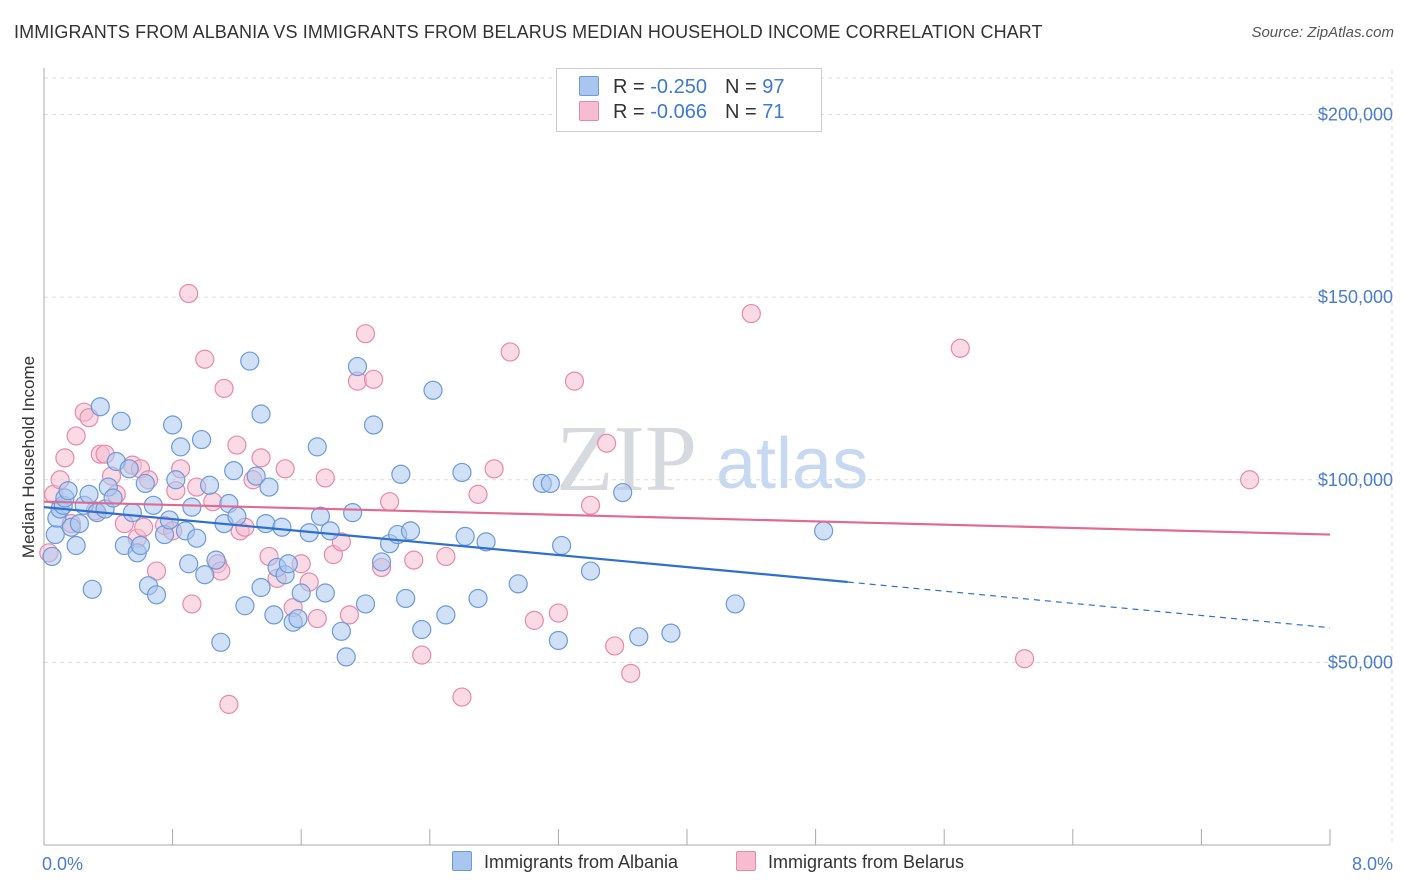  Describe the element at coordinates (1355, 480) in the screenshot. I see `y-tick-label: $100,000` at that location.